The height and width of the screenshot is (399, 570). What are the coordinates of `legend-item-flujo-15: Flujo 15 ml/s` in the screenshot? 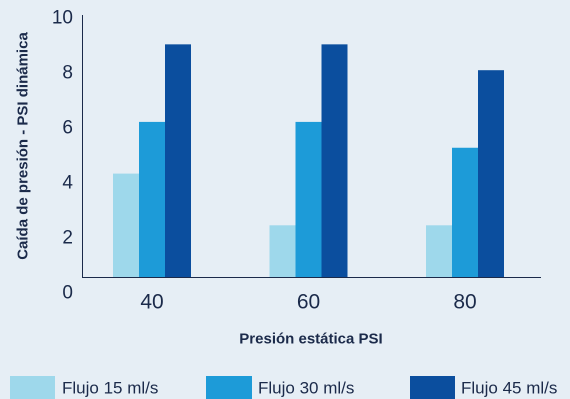 It's located at (84, 387).